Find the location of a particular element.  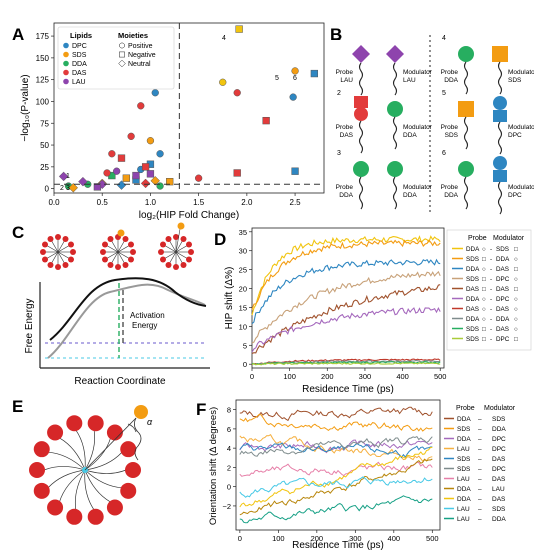

x-tick-label-f: 500 is located at coordinates (432, 538).